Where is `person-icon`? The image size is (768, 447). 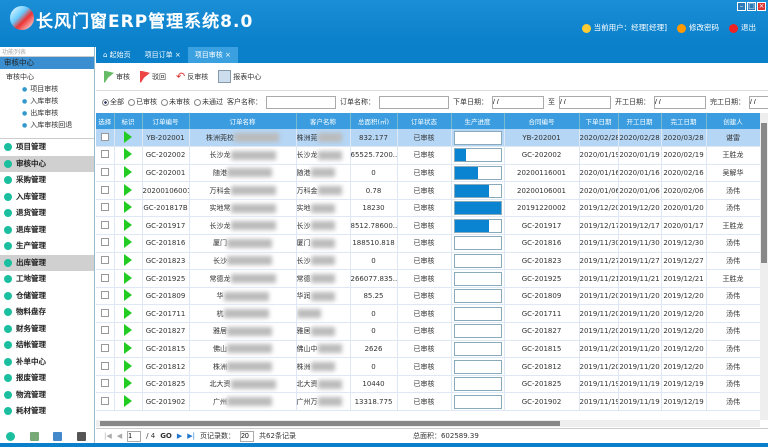
person-icon is located at coordinates (82, 436).